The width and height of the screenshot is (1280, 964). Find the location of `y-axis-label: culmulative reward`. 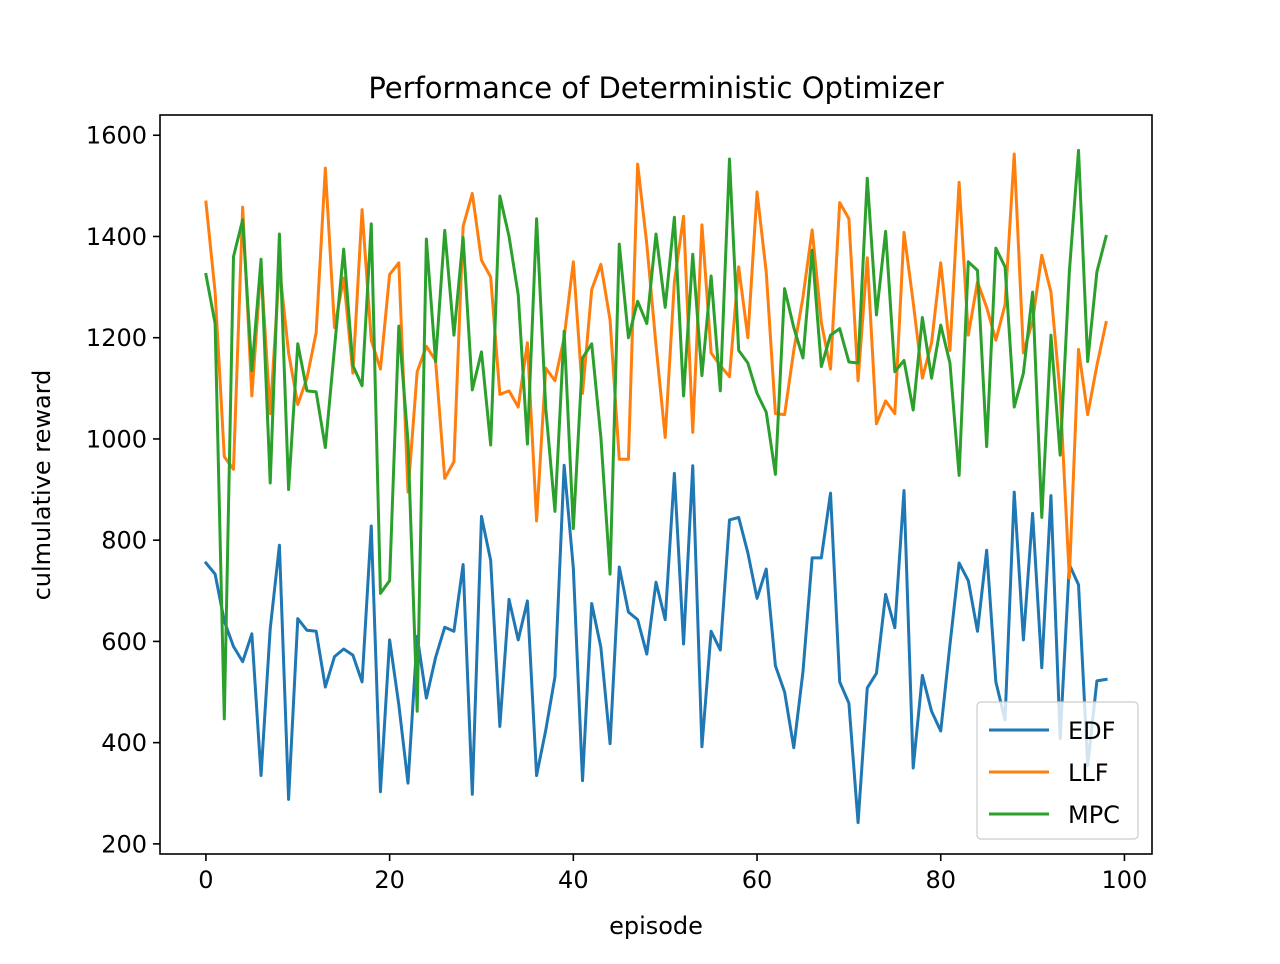

y-axis-label: culmulative reward is located at coordinates (42, 485).